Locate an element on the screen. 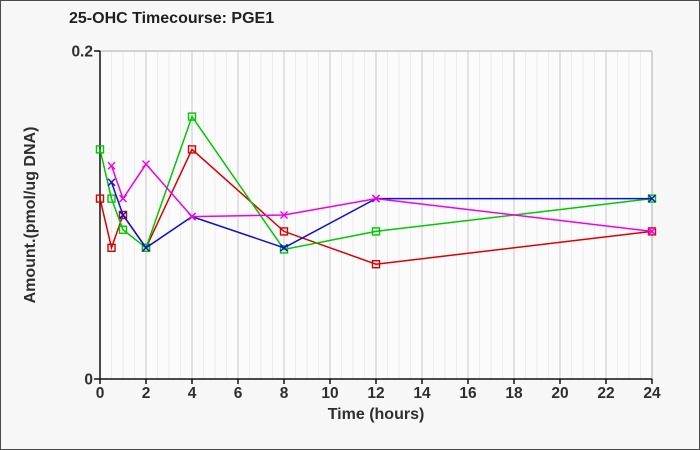  x-tick-label: 0 is located at coordinates (100, 393).